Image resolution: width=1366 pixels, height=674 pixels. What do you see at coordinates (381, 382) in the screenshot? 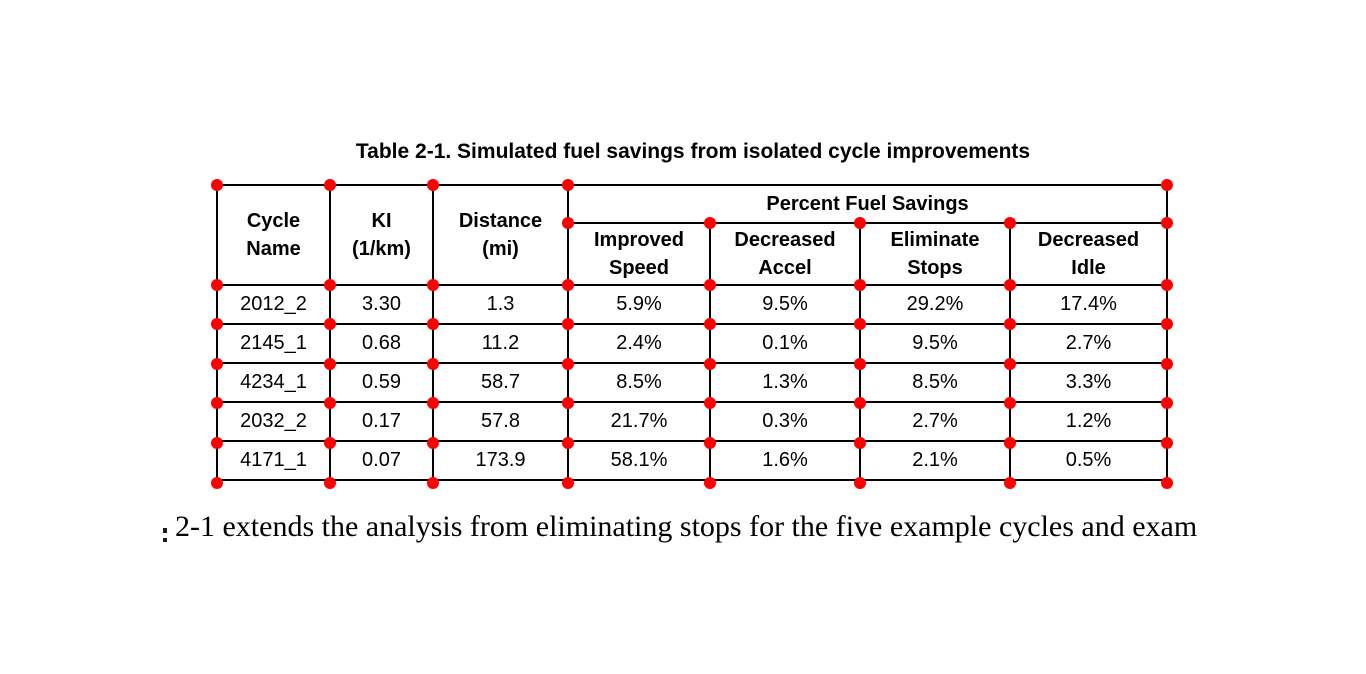
I see `cell-ki: 0.59` at bounding box center [381, 382].